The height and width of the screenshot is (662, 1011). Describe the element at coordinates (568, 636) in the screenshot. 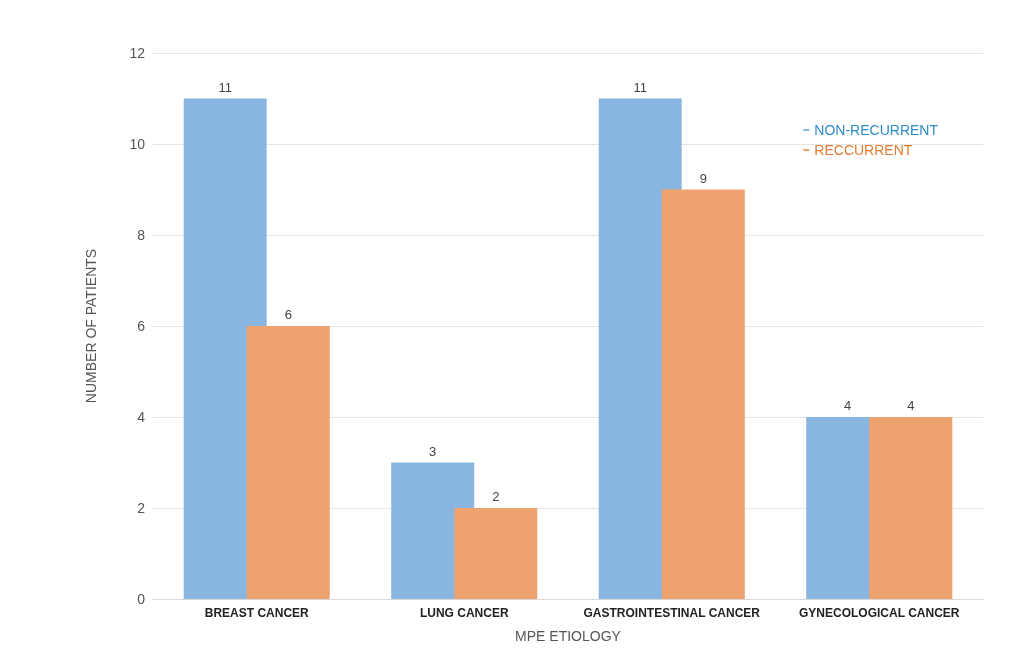

I see `x-axis-title: MPE ETIOLOGY` at that location.